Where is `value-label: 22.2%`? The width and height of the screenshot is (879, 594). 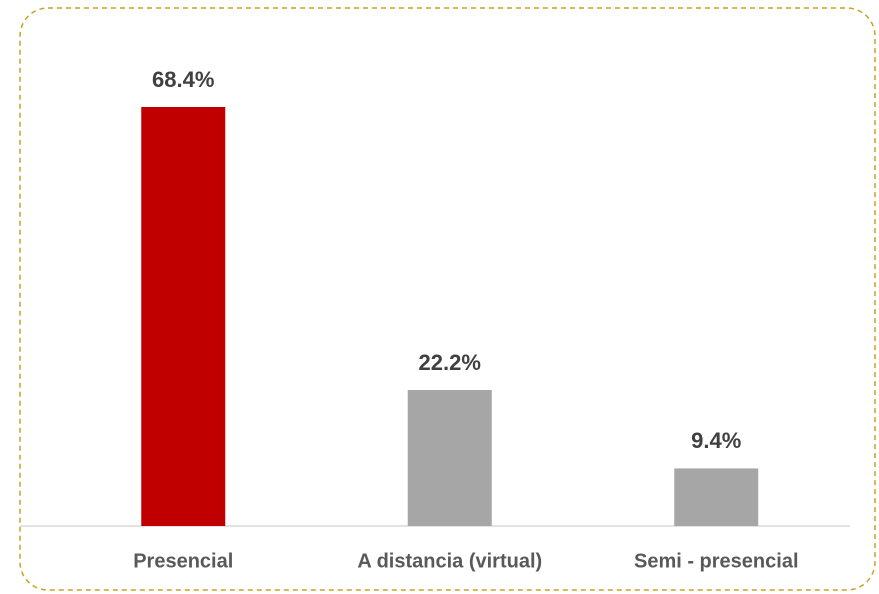 value-label: 22.2% is located at coordinates (450, 362).